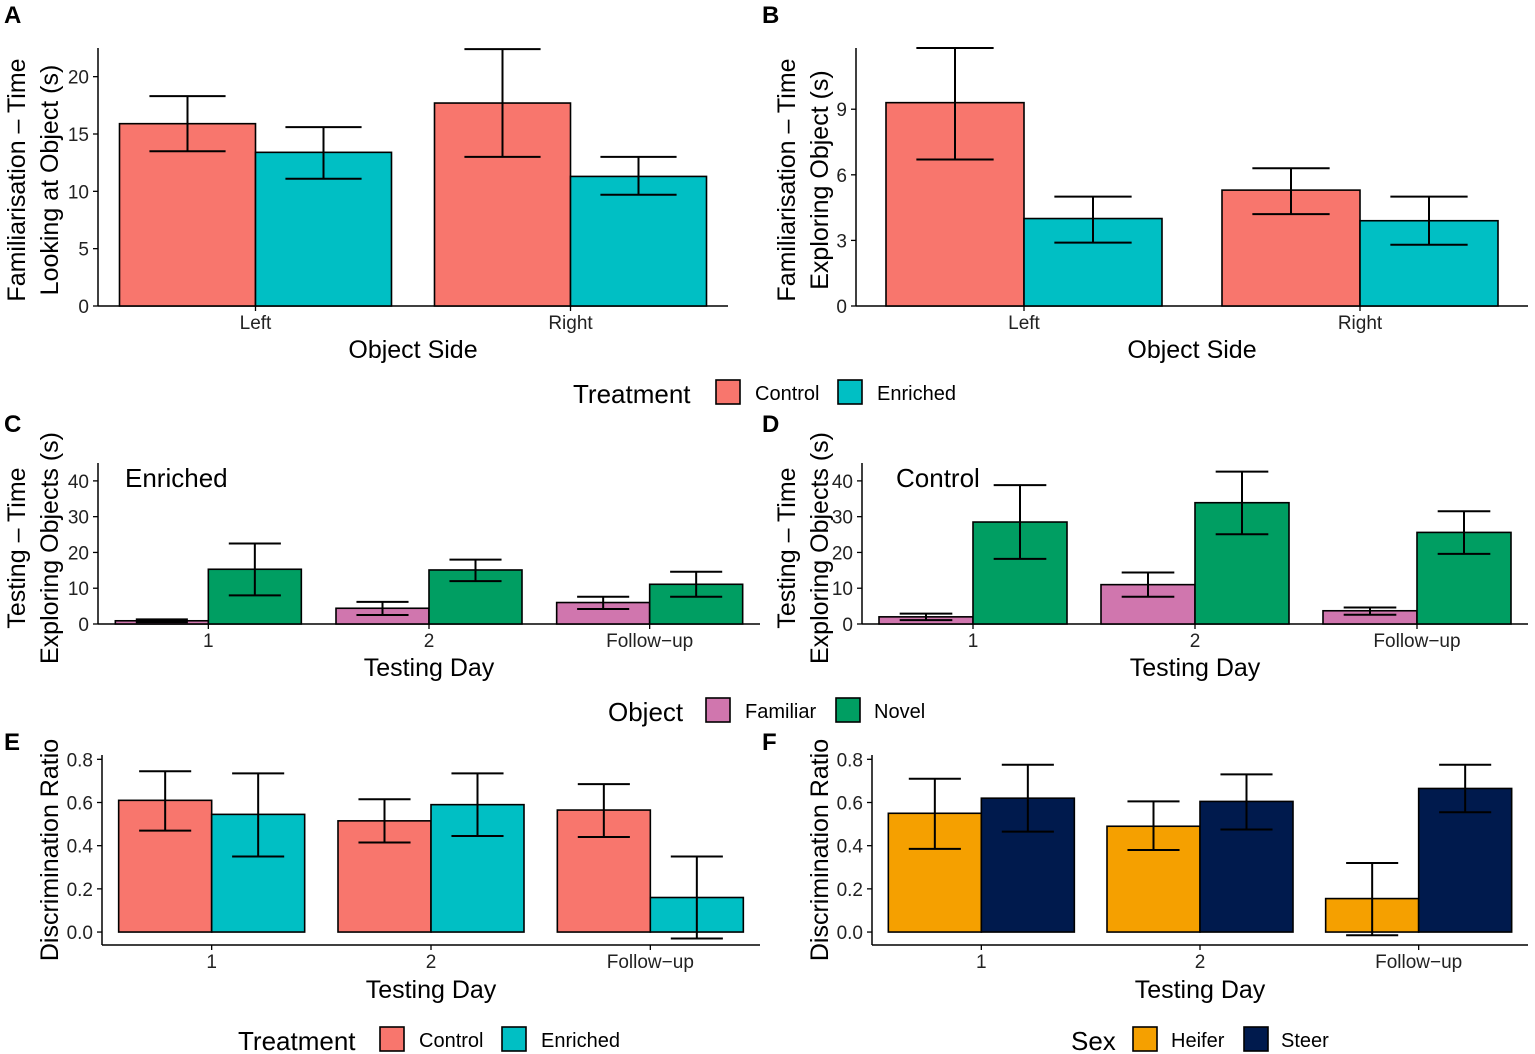  What do you see at coordinates (1093, 1040) in the screenshot?
I see `legend-title: Sex` at bounding box center [1093, 1040].